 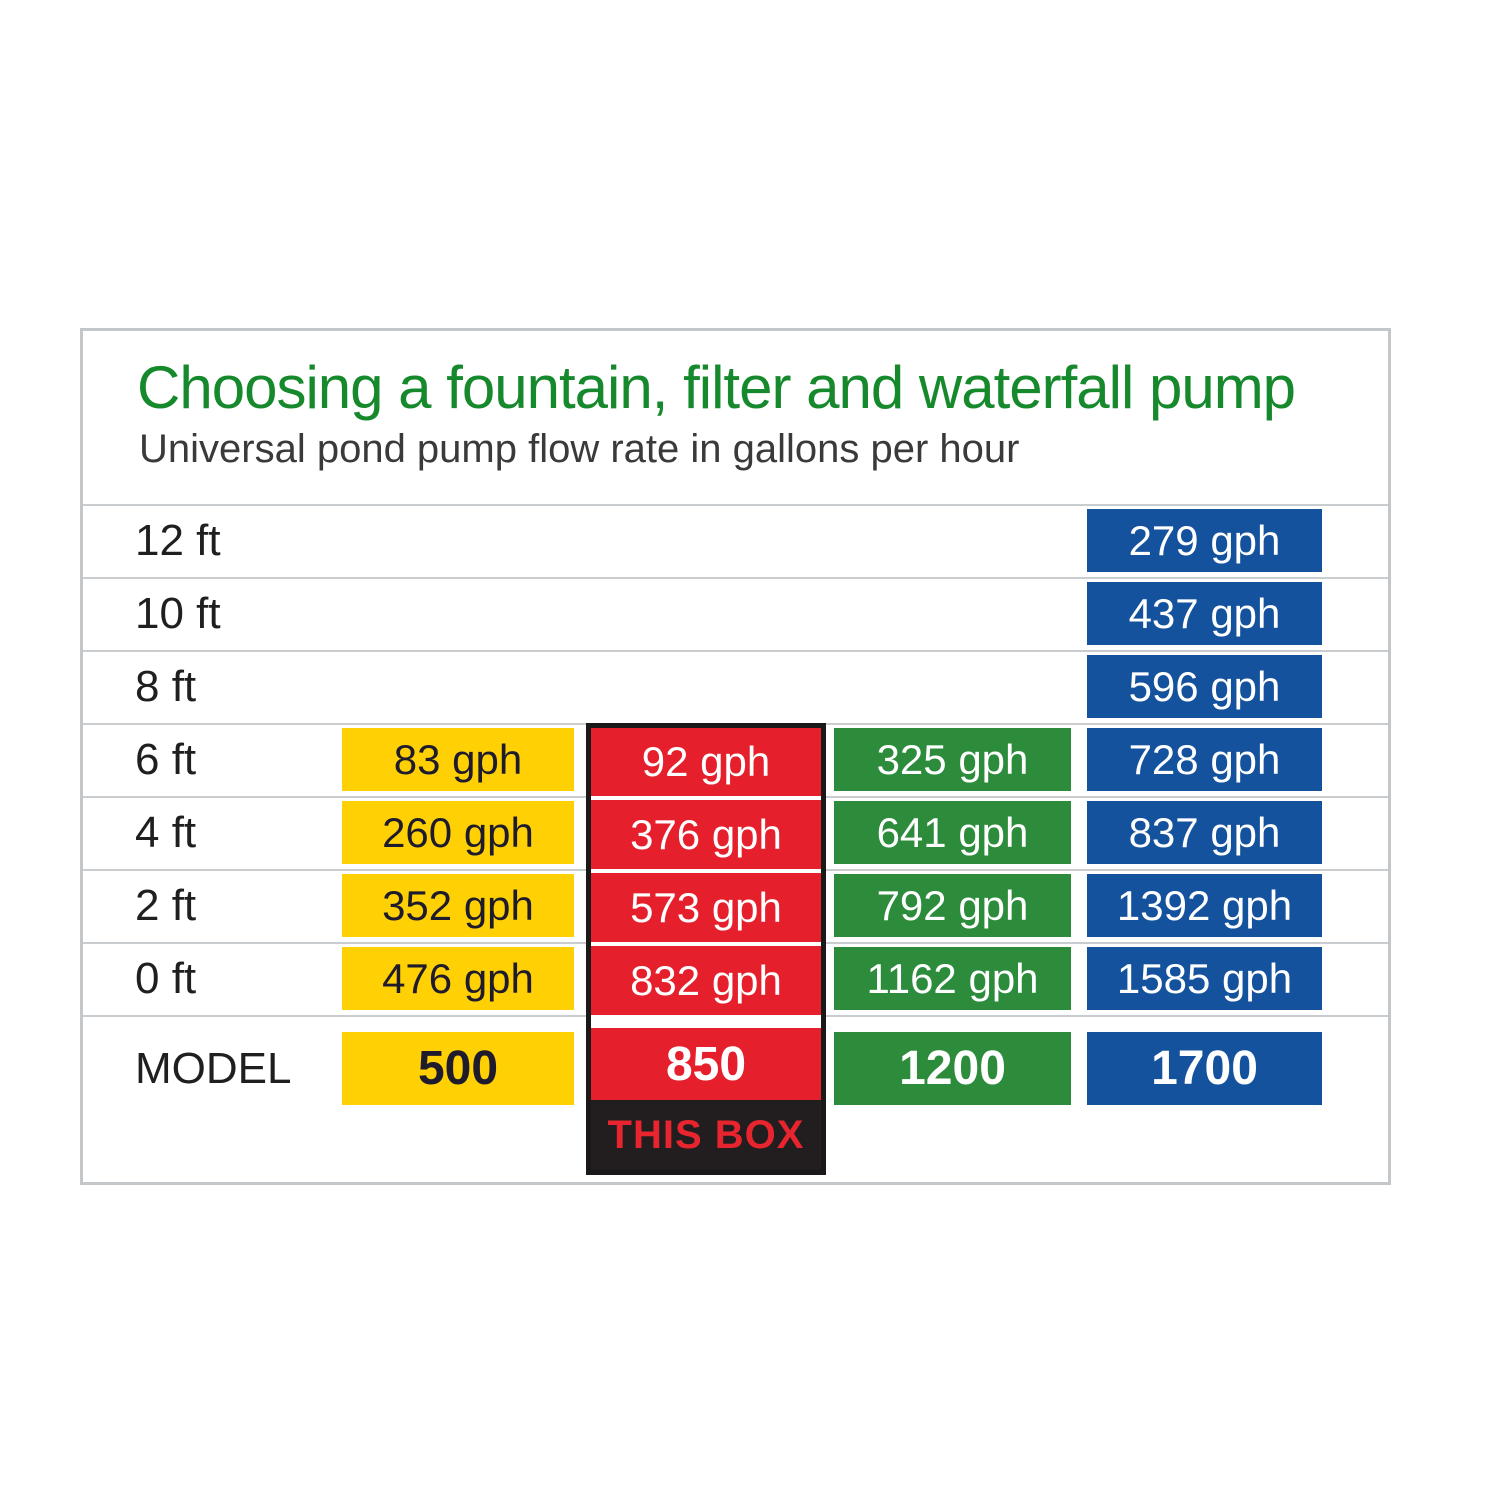 What do you see at coordinates (1204, 540) in the screenshot?
I see `cell-1700-12ft: 279 gph` at bounding box center [1204, 540].